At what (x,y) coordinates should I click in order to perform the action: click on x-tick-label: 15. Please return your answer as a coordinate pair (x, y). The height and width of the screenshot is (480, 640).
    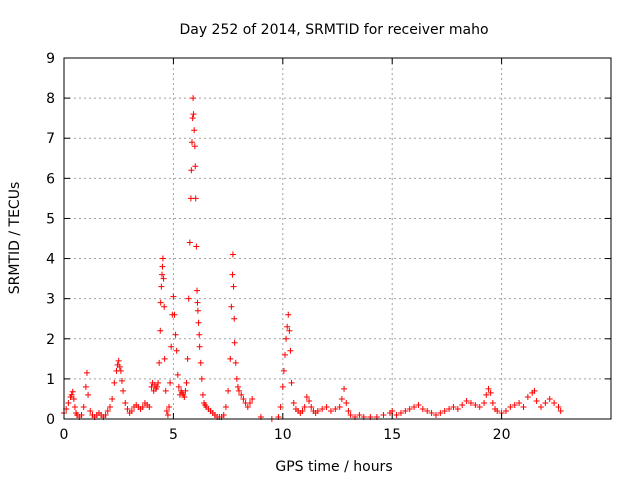
    Looking at the image, I should click on (392, 435).